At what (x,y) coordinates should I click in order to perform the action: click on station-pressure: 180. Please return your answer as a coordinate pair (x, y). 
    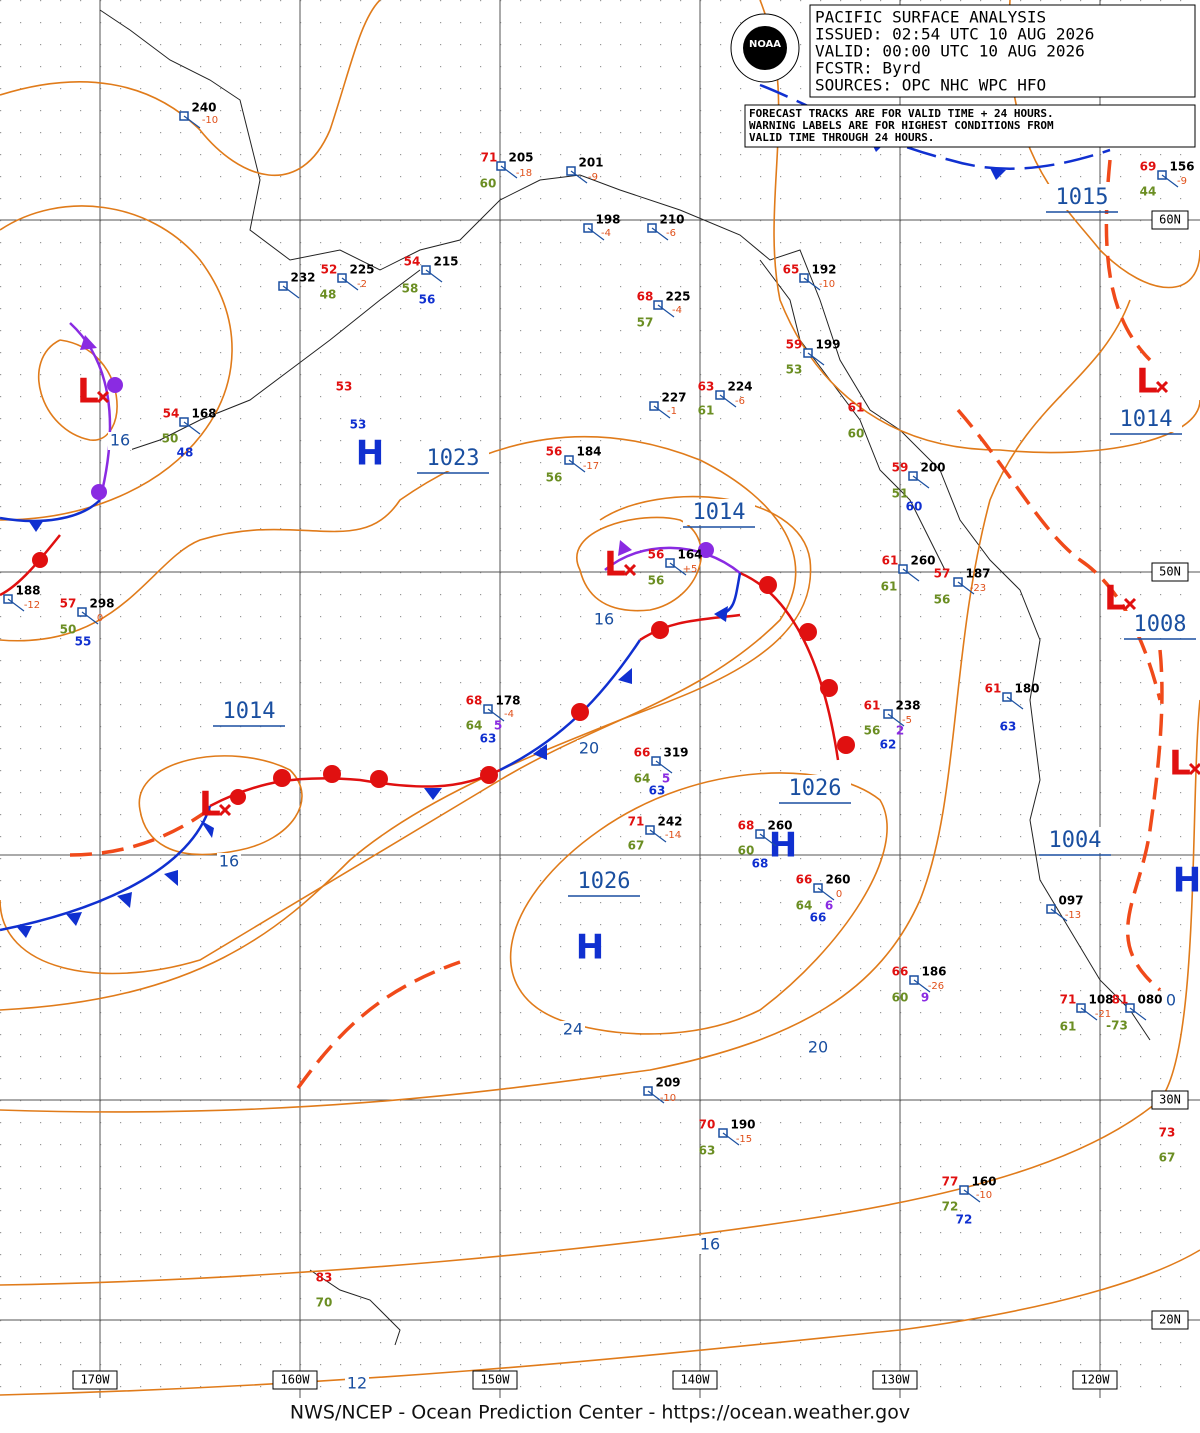
    Looking at the image, I should click on (1026, 689).